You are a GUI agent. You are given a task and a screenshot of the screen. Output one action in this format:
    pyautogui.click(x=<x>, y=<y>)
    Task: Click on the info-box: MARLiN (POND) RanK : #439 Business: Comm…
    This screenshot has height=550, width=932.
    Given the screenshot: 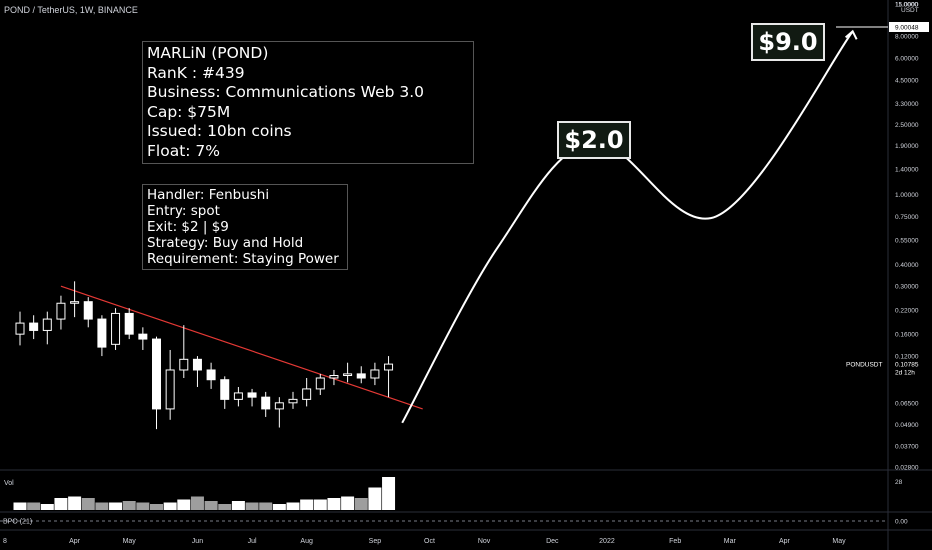 What is the action you would take?
    pyautogui.click(x=308, y=102)
    